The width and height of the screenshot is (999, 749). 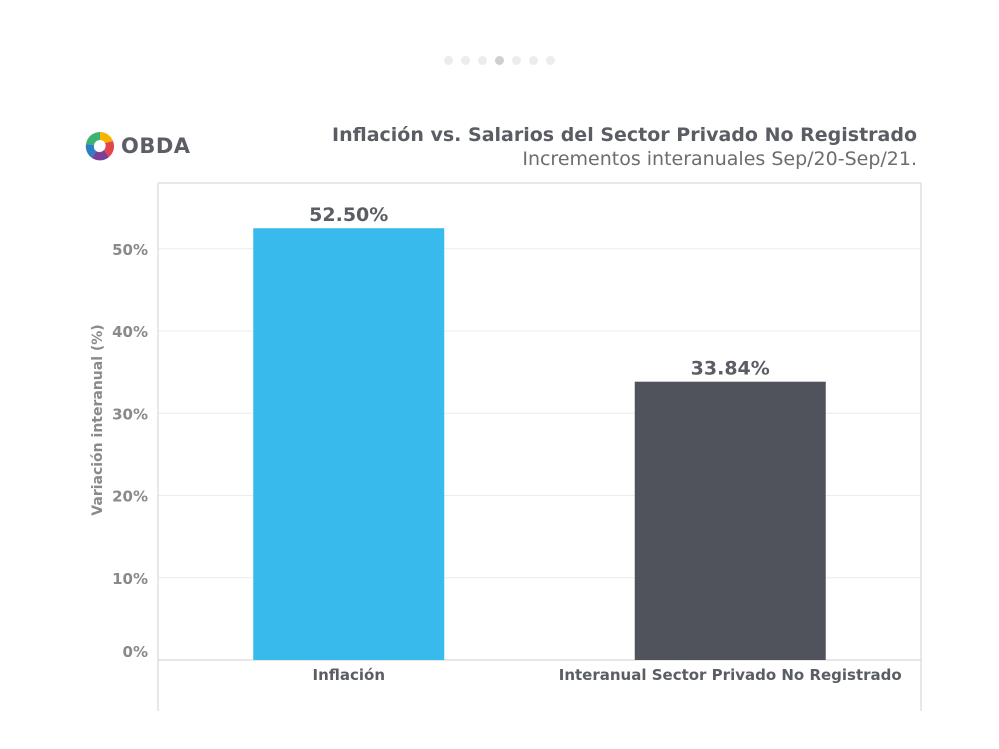 I want to click on obda-logo-icon, so click(x=100, y=146).